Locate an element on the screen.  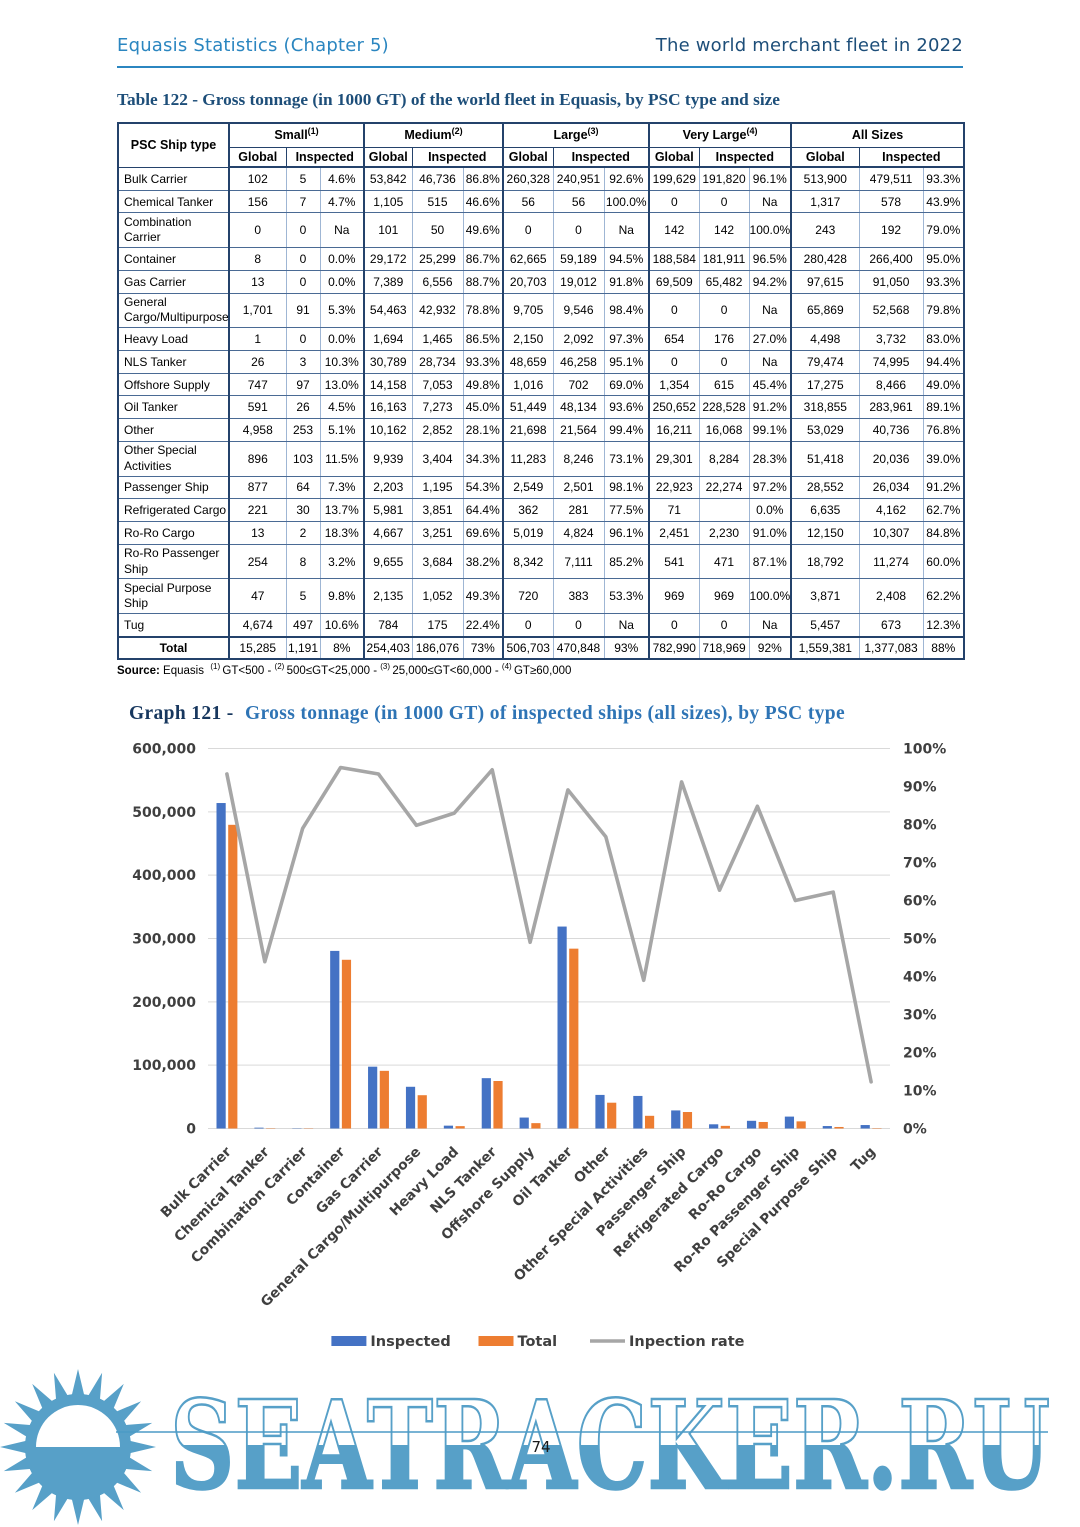
value-cell: 27.0% is located at coordinates (770, 339).